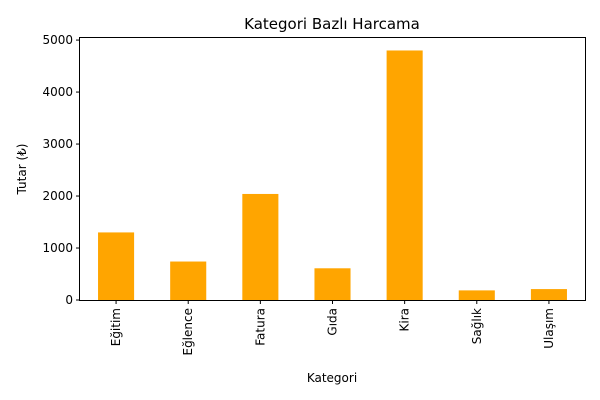 The image size is (600, 400). I want to click on y-tick-label-1: 1000, so click(57, 248).